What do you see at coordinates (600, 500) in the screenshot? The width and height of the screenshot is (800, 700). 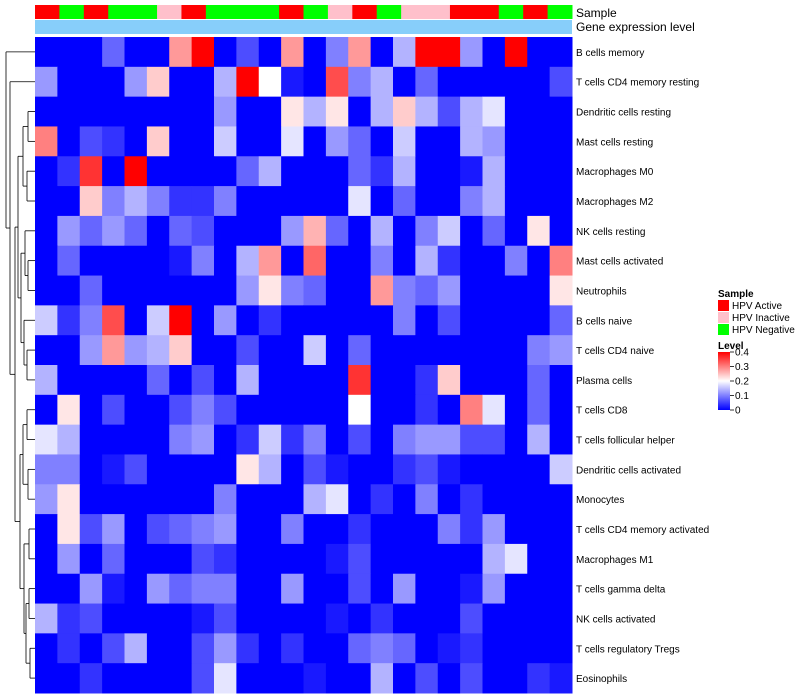 I see `row-label: Monocytes` at bounding box center [600, 500].